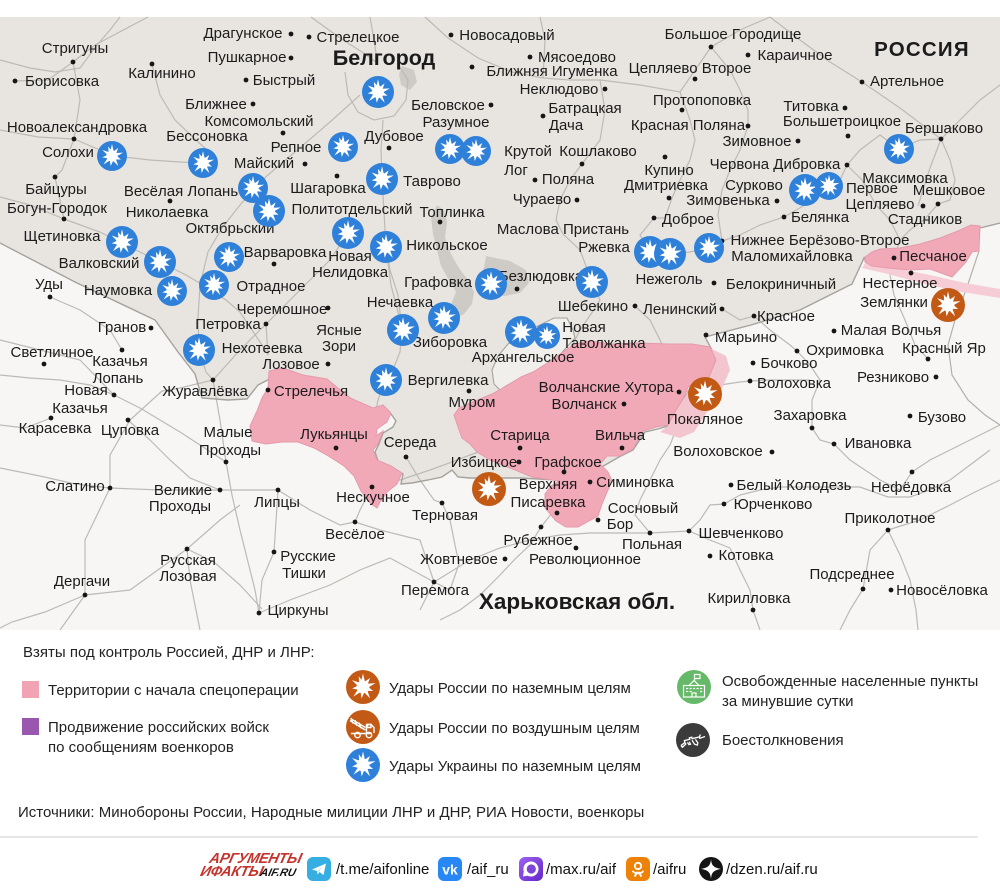  What do you see at coordinates (63, 236) in the screenshot?
I see `svg-text: Щетиновка` at bounding box center [63, 236].